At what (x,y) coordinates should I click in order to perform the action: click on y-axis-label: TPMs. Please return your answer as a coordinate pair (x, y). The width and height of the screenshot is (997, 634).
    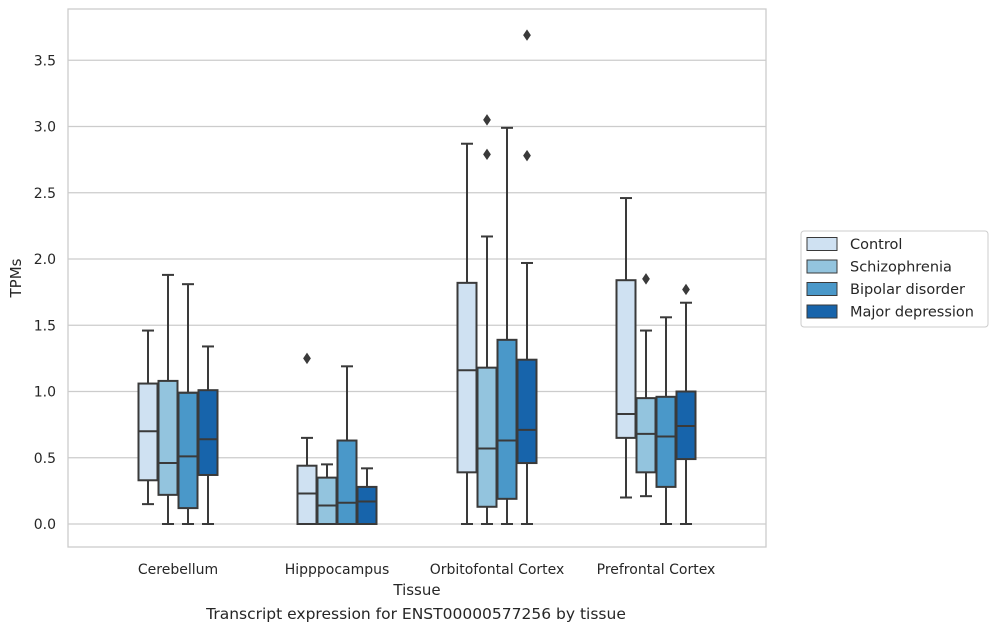
    Looking at the image, I should click on (16, 278).